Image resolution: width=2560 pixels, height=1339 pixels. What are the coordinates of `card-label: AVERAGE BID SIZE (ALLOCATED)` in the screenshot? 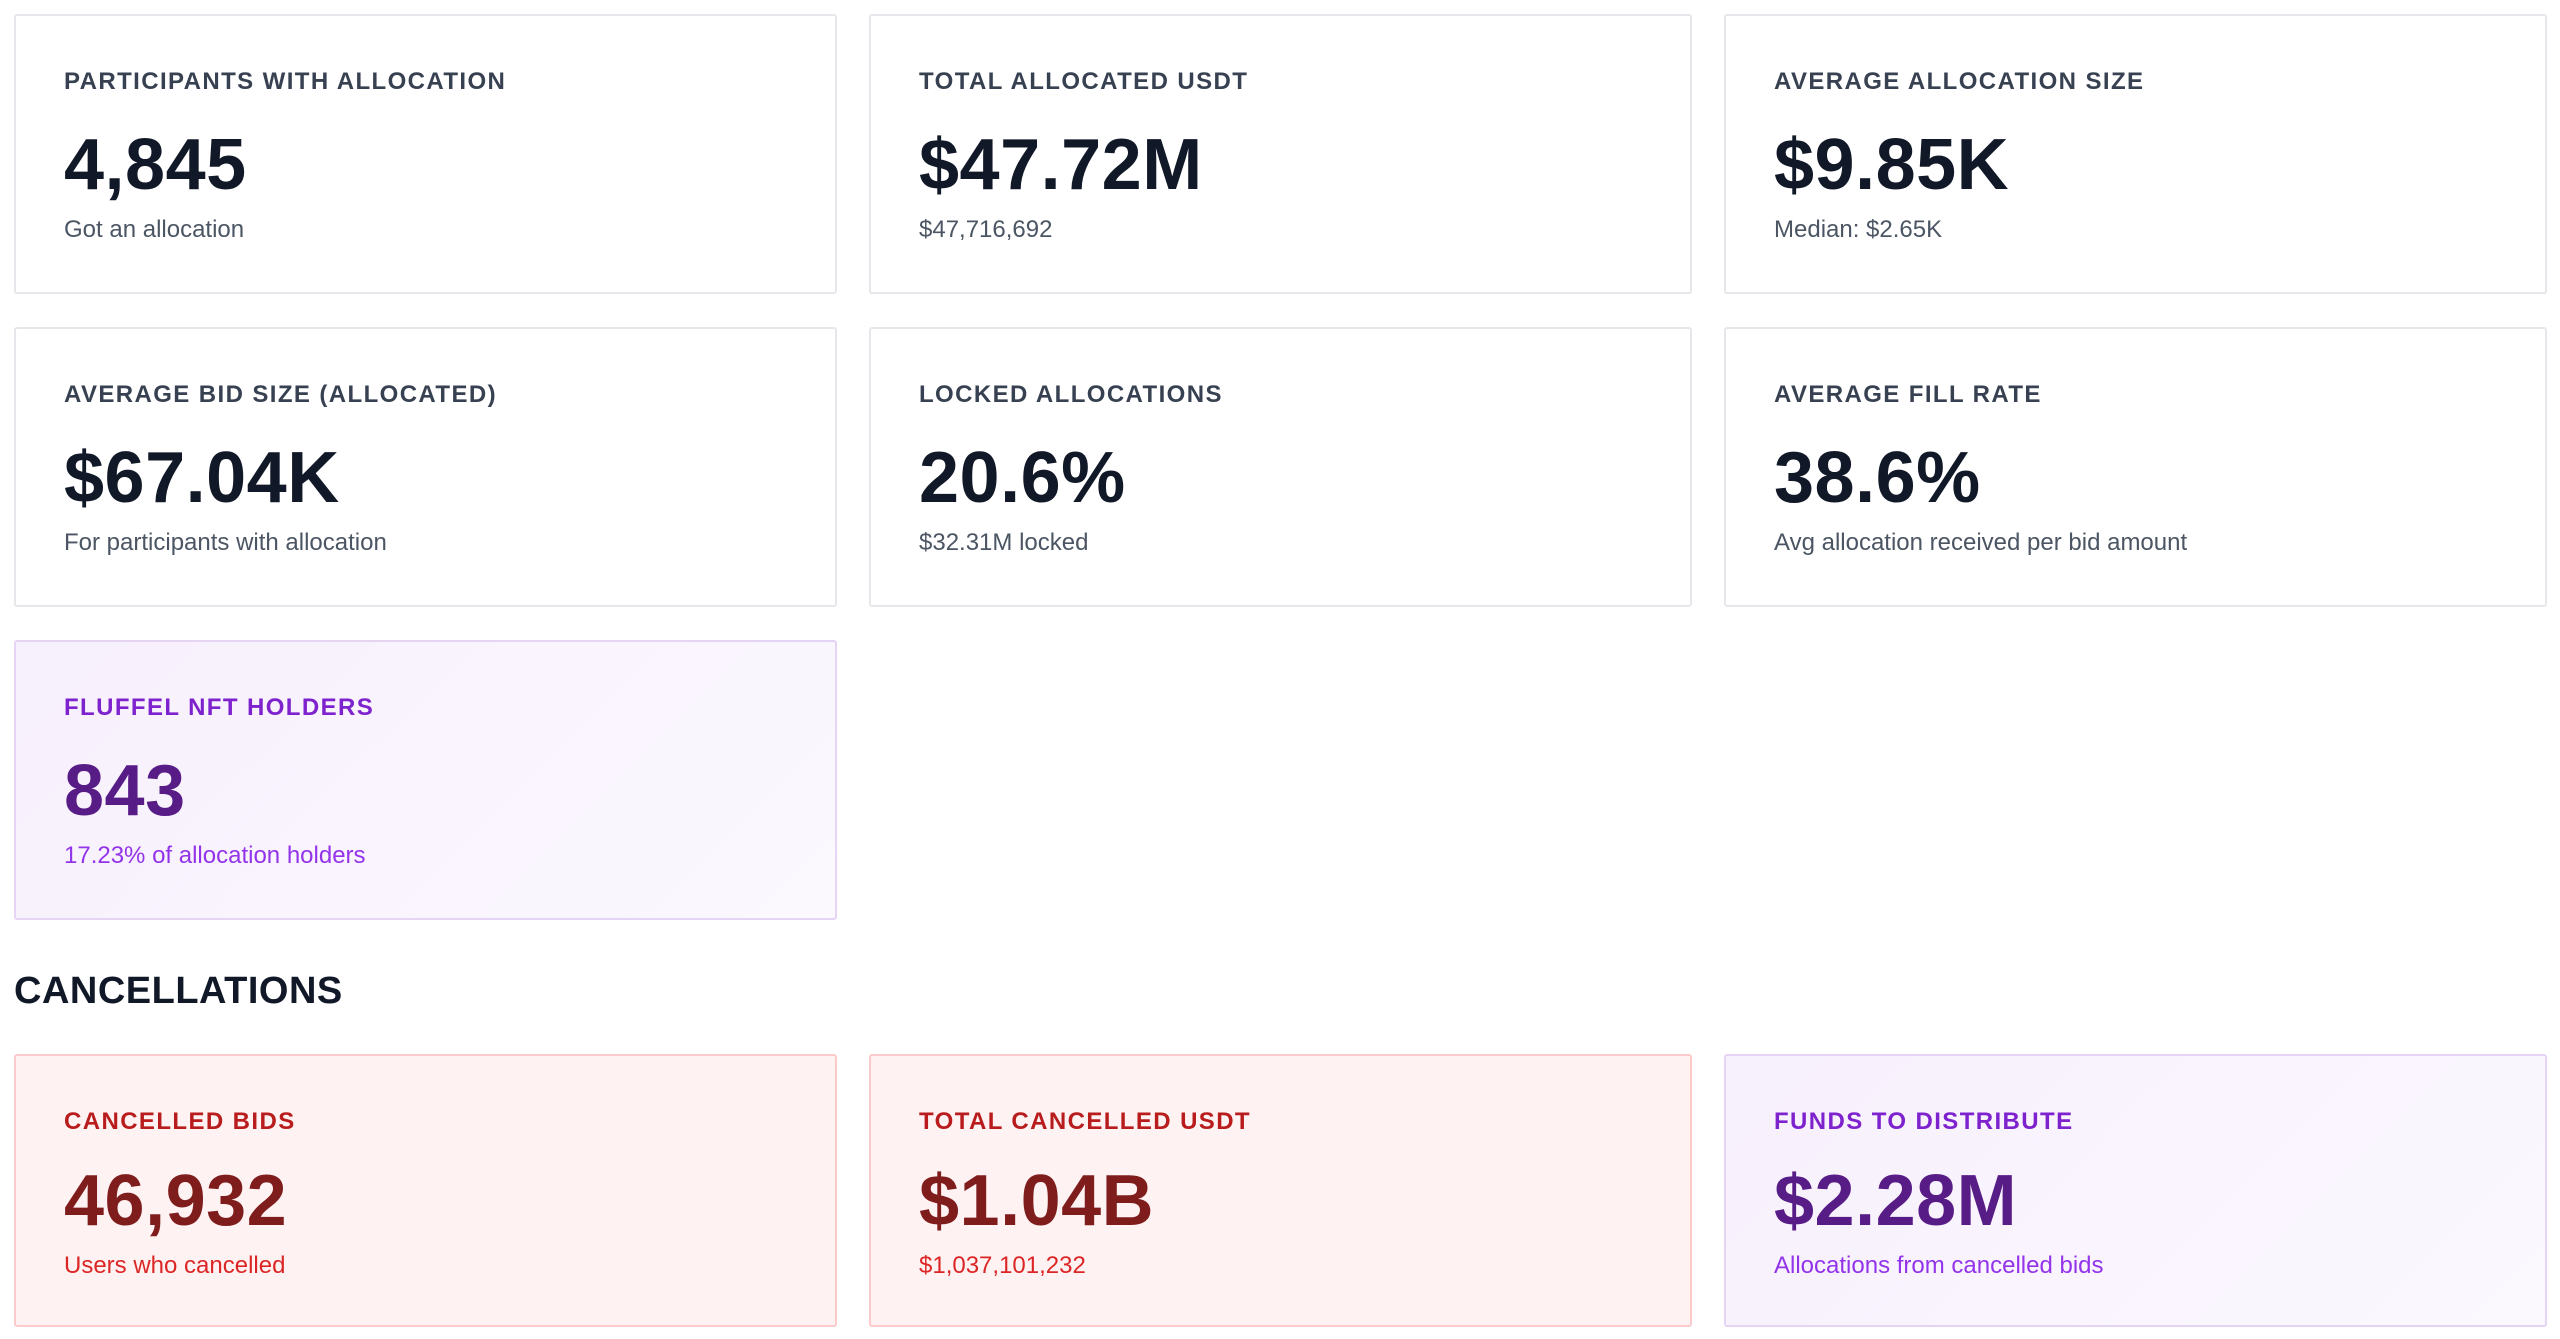 It's located at (280, 394).